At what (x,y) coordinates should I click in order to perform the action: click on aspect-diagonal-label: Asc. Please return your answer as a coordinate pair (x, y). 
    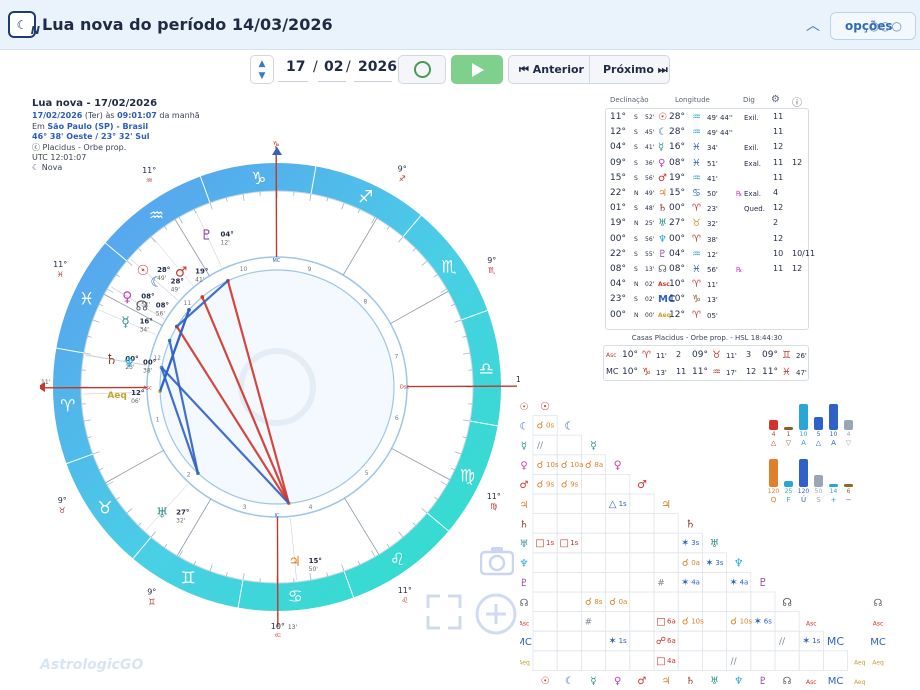
    Looking at the image, I should click on (811, 623).